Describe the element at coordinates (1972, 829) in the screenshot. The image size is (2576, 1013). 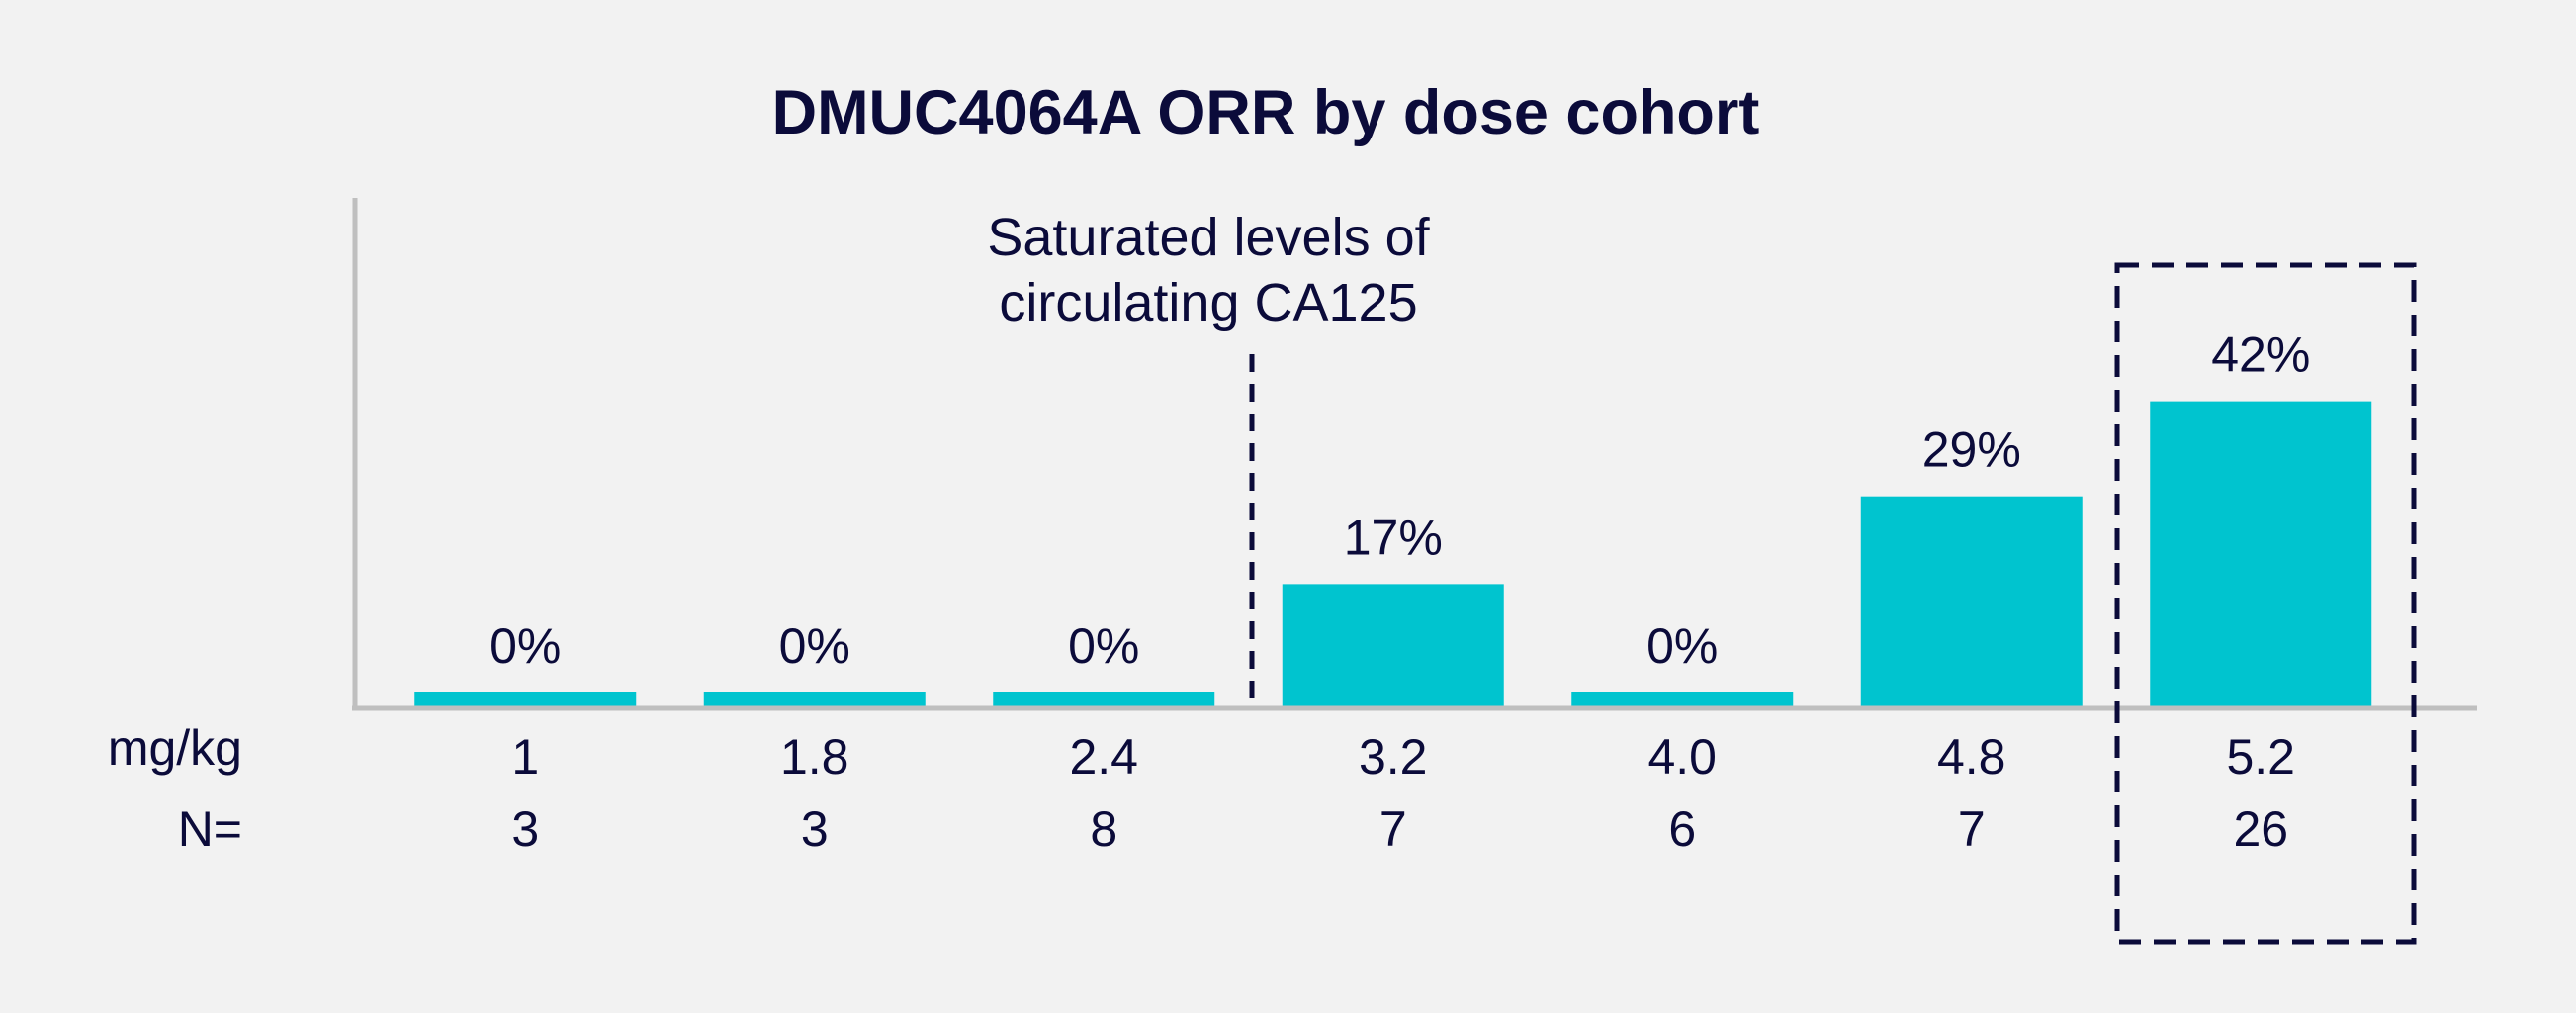
I see `n-value-4-8: 7` at that location.